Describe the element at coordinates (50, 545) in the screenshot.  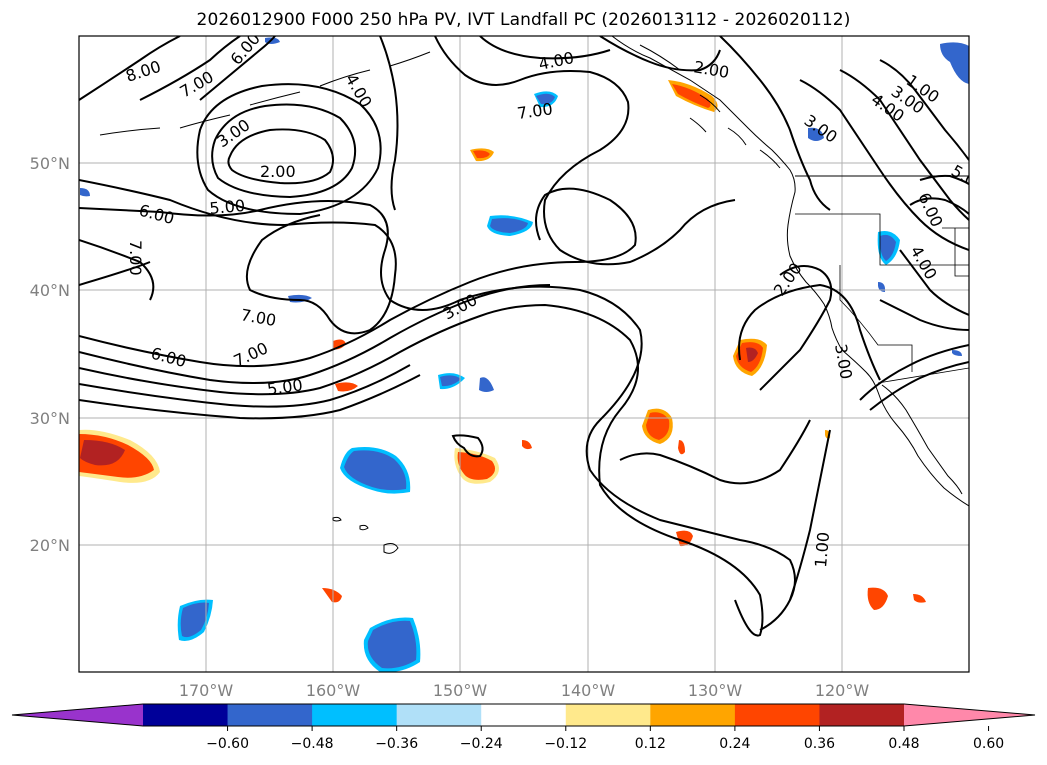
I see `lat-label: 20°N` at that location.